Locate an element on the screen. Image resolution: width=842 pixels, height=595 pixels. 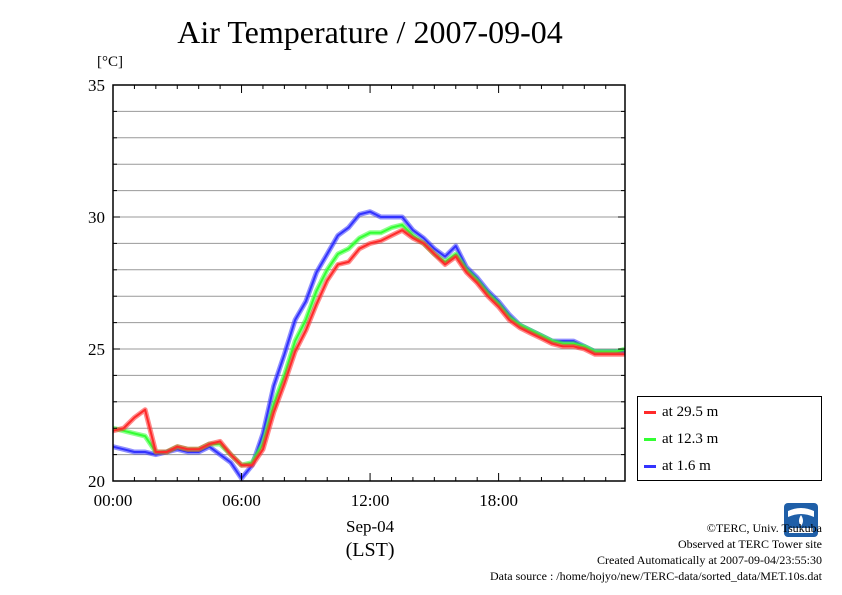
chart-title: Air Temperature / 2007-09-04 is located at coordinates (370, 32).